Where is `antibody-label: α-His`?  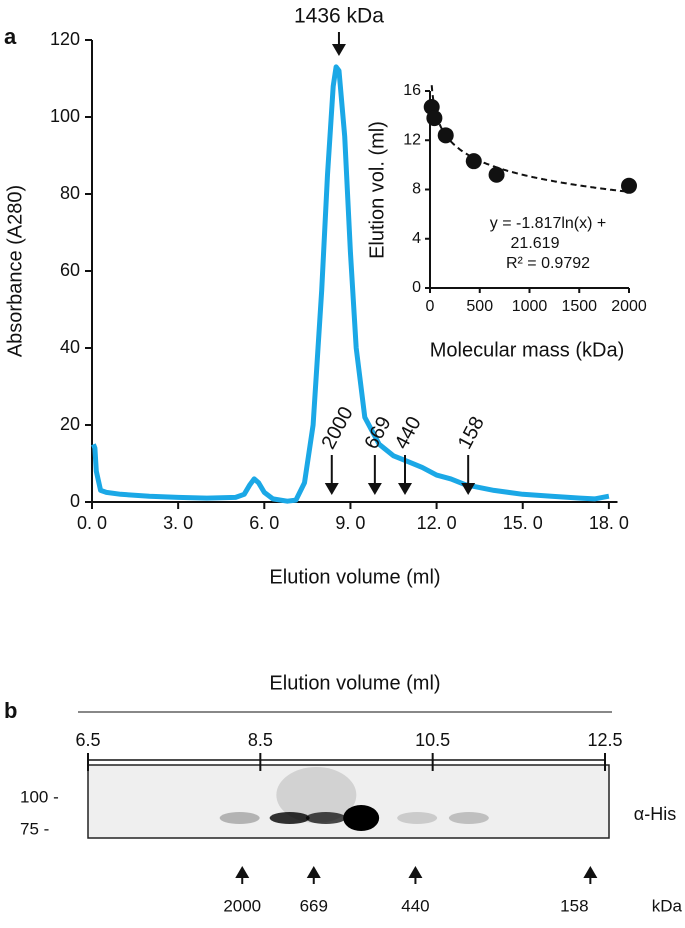 antibody-label: α-His is located at coordinates (655, 814).